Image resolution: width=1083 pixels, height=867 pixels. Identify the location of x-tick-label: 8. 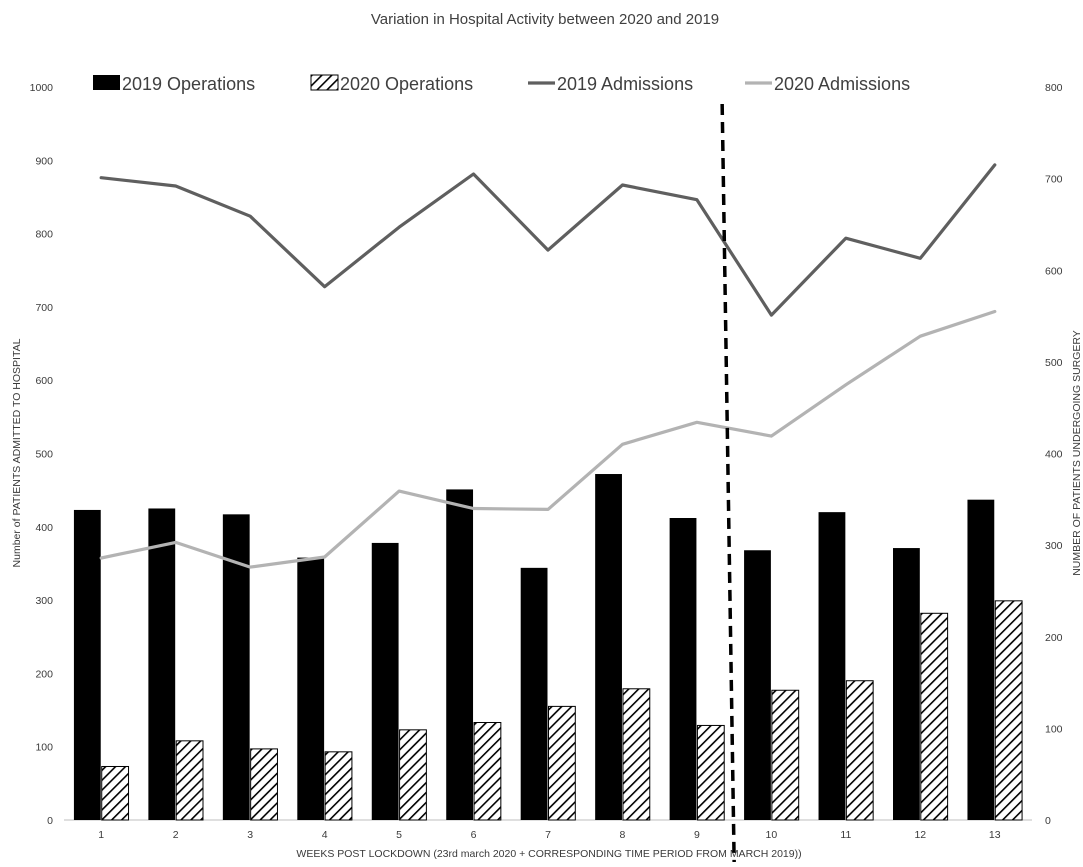
(623, 835).